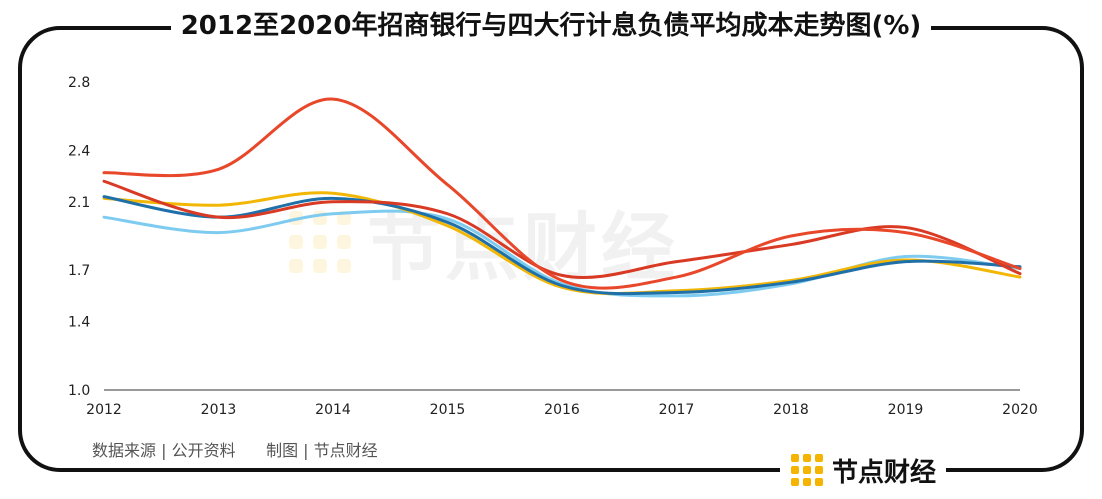 This screenshot has height=499, width=1102. I want to click on x-tick-label: 2015, so click(448, 410).